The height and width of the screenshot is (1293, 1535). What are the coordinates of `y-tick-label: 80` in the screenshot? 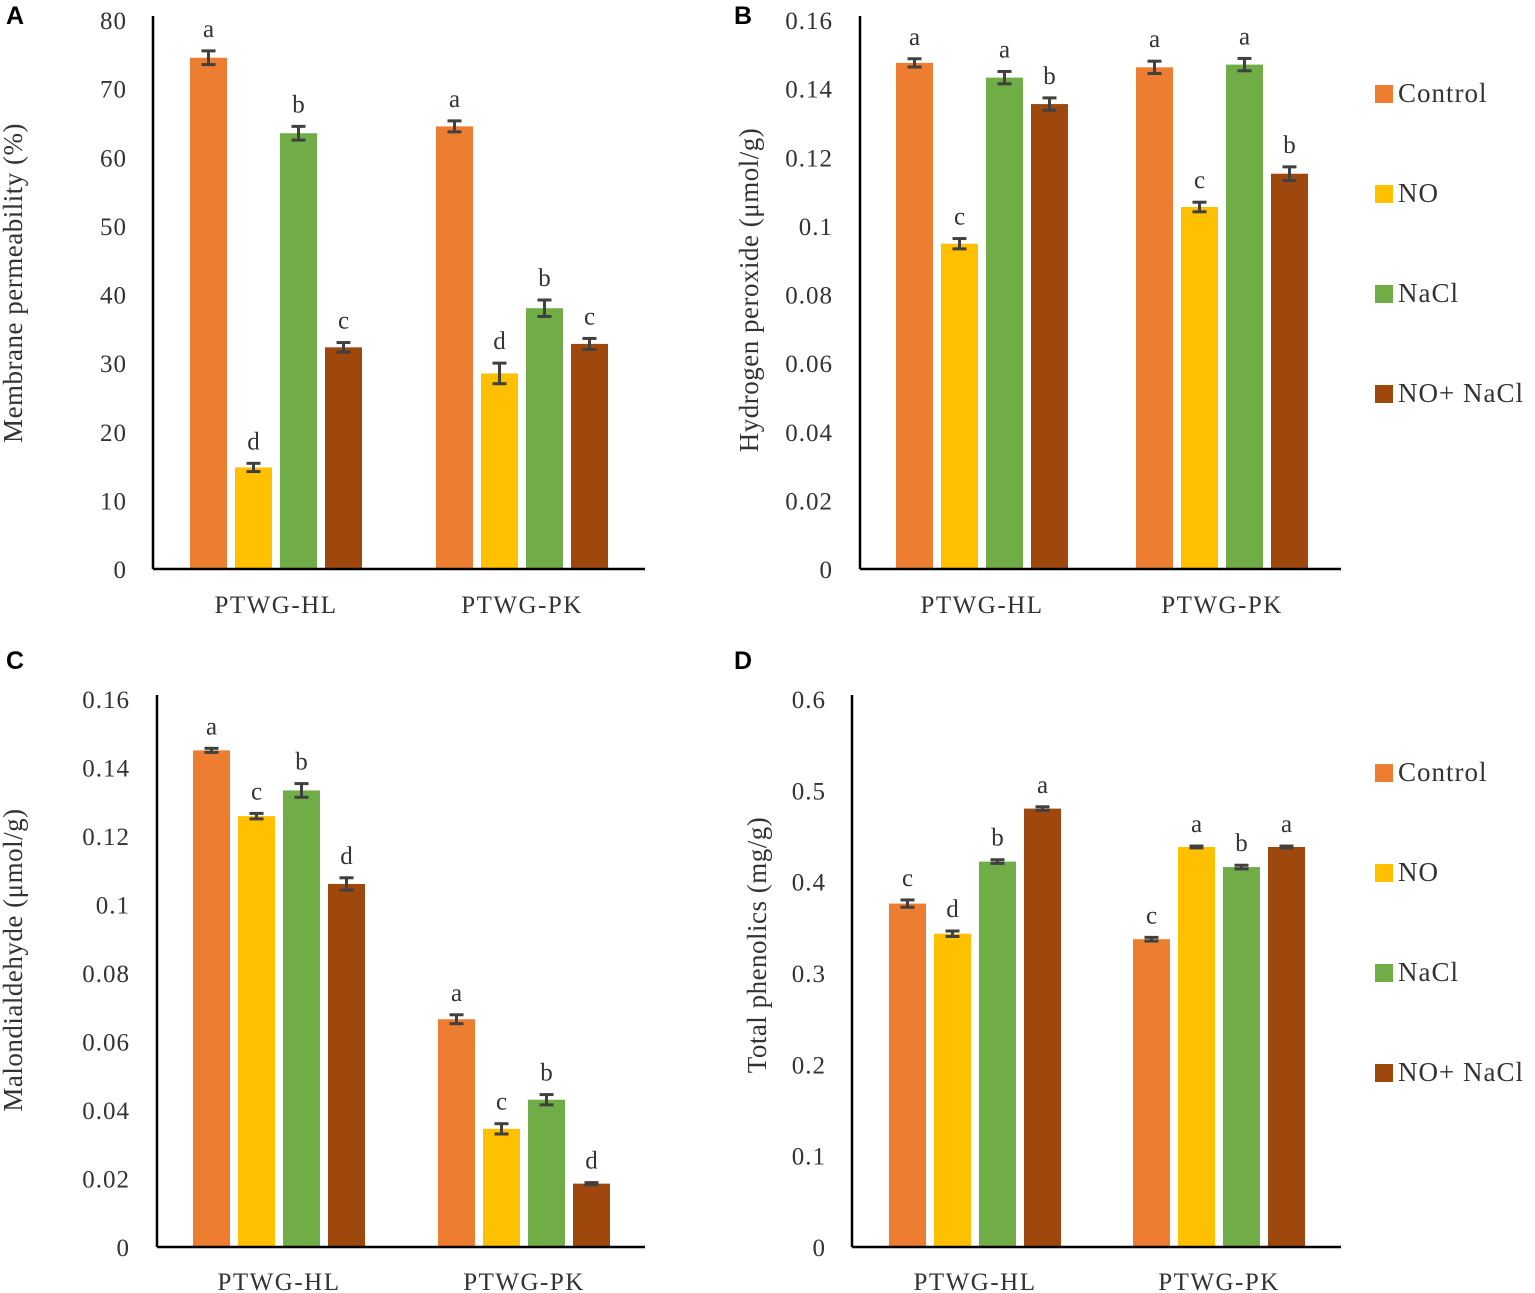 It's located at (113, 21).